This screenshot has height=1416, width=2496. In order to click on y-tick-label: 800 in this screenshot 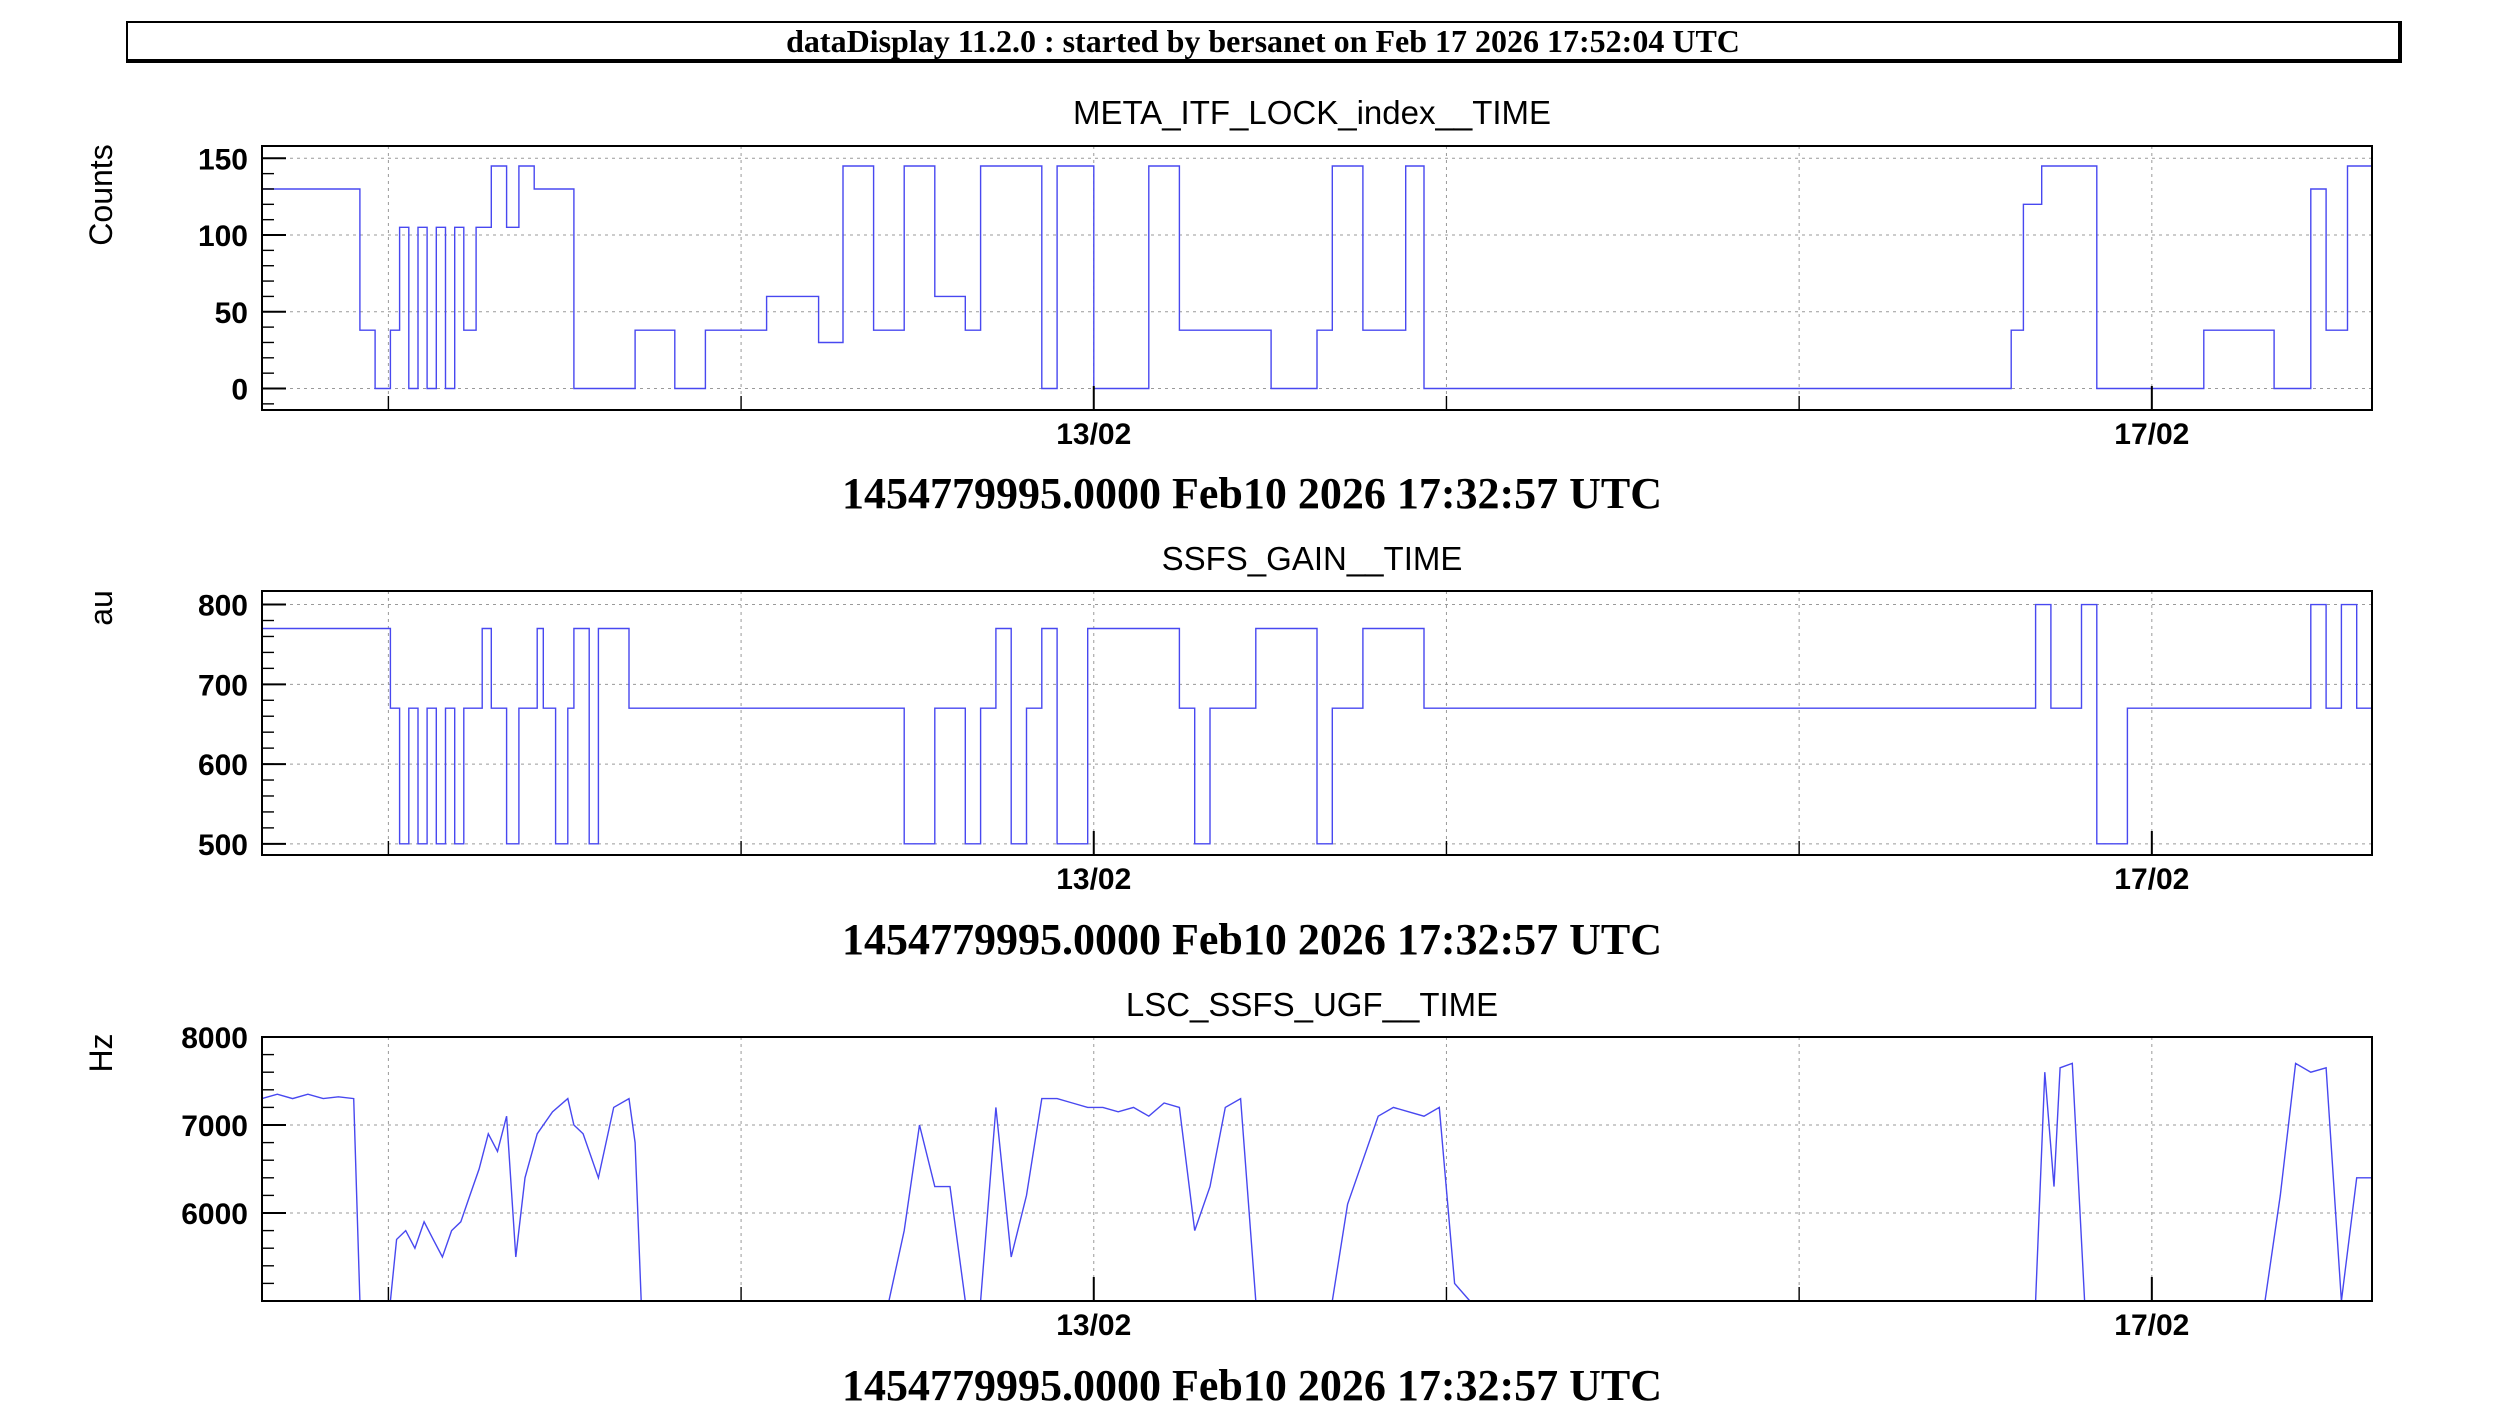, I will do `click(223, 606)`.